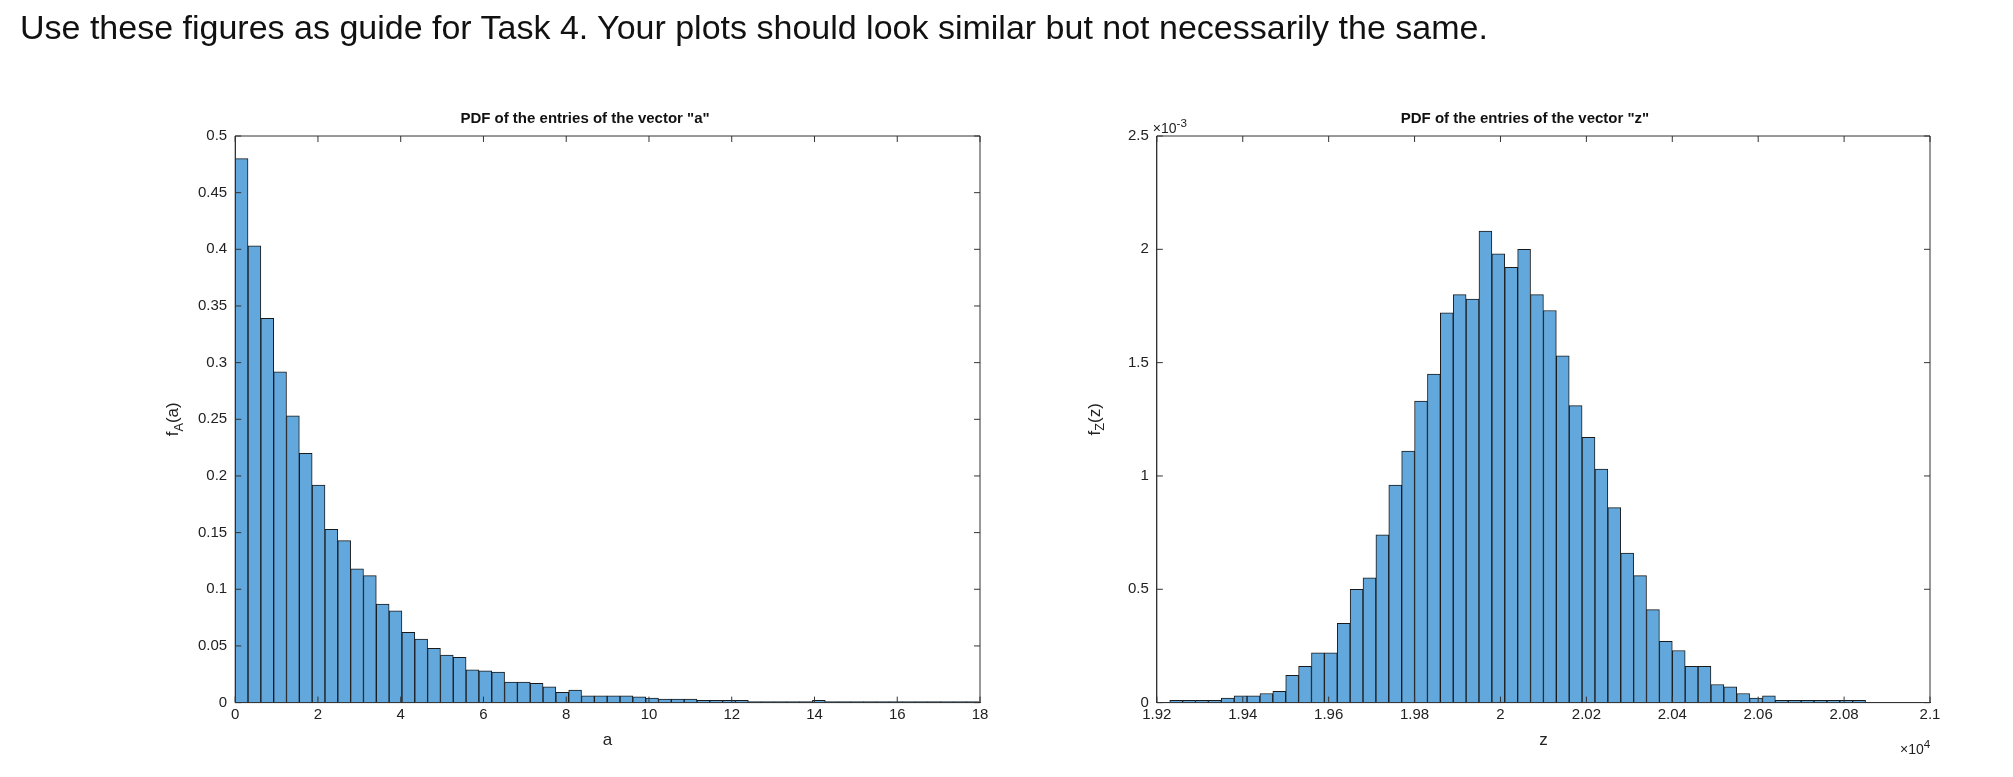 The width and height of the screenshot is (2013, 777). I want to click on x-tick-label: 2.1, so click(1930, 713).